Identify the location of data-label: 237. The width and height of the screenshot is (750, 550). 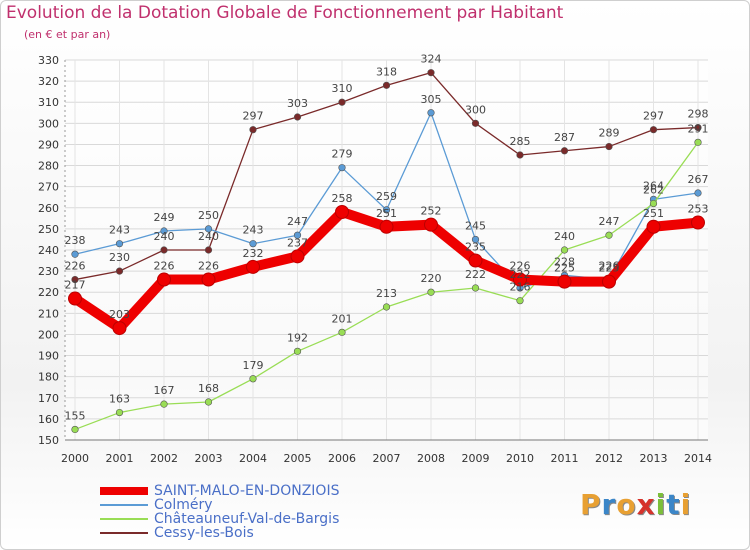
(297, 242).